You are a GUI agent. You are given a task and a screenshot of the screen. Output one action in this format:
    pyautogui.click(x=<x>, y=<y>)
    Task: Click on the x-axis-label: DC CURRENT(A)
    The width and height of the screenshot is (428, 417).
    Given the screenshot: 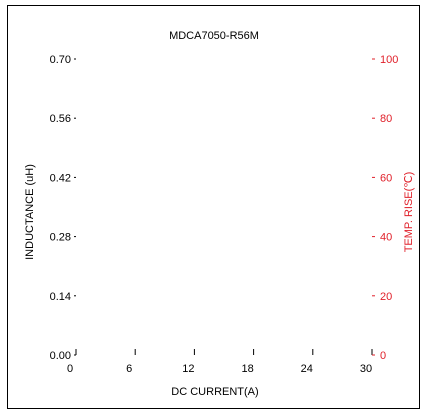 What is the action you would take?
    pyautogui.click(x=214, y=392)
    